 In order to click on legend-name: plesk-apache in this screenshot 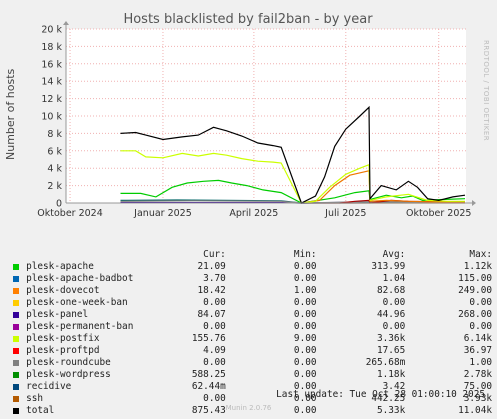, I will do `click(60, 266)`.